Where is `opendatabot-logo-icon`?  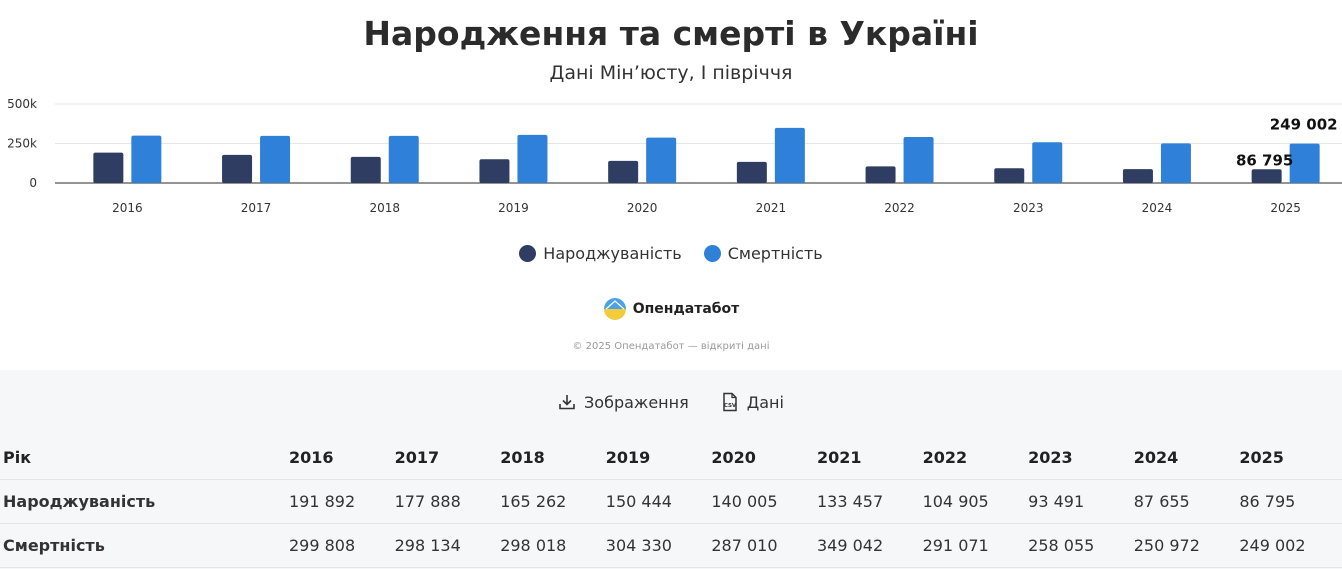
opendatabot-logo-icon is located at coordinates (614, 309).